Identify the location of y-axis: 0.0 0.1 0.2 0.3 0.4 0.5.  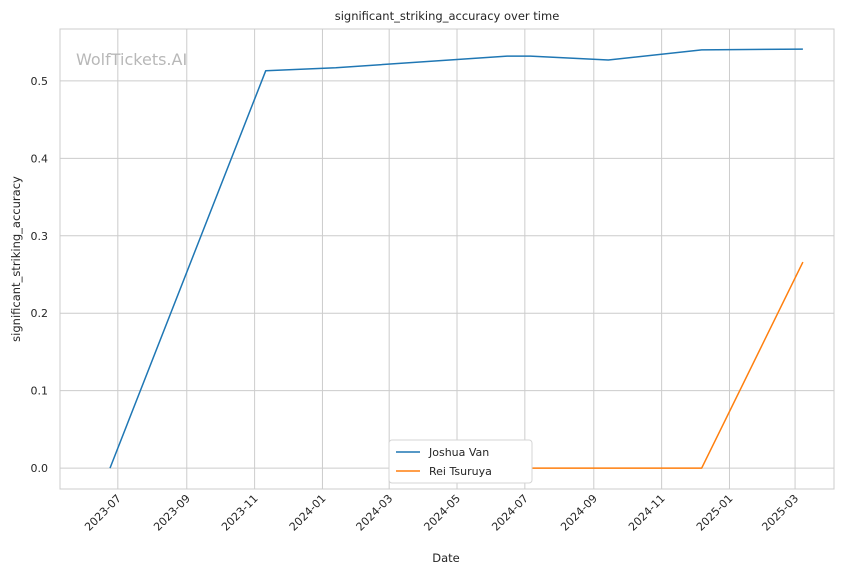
(40, 275).